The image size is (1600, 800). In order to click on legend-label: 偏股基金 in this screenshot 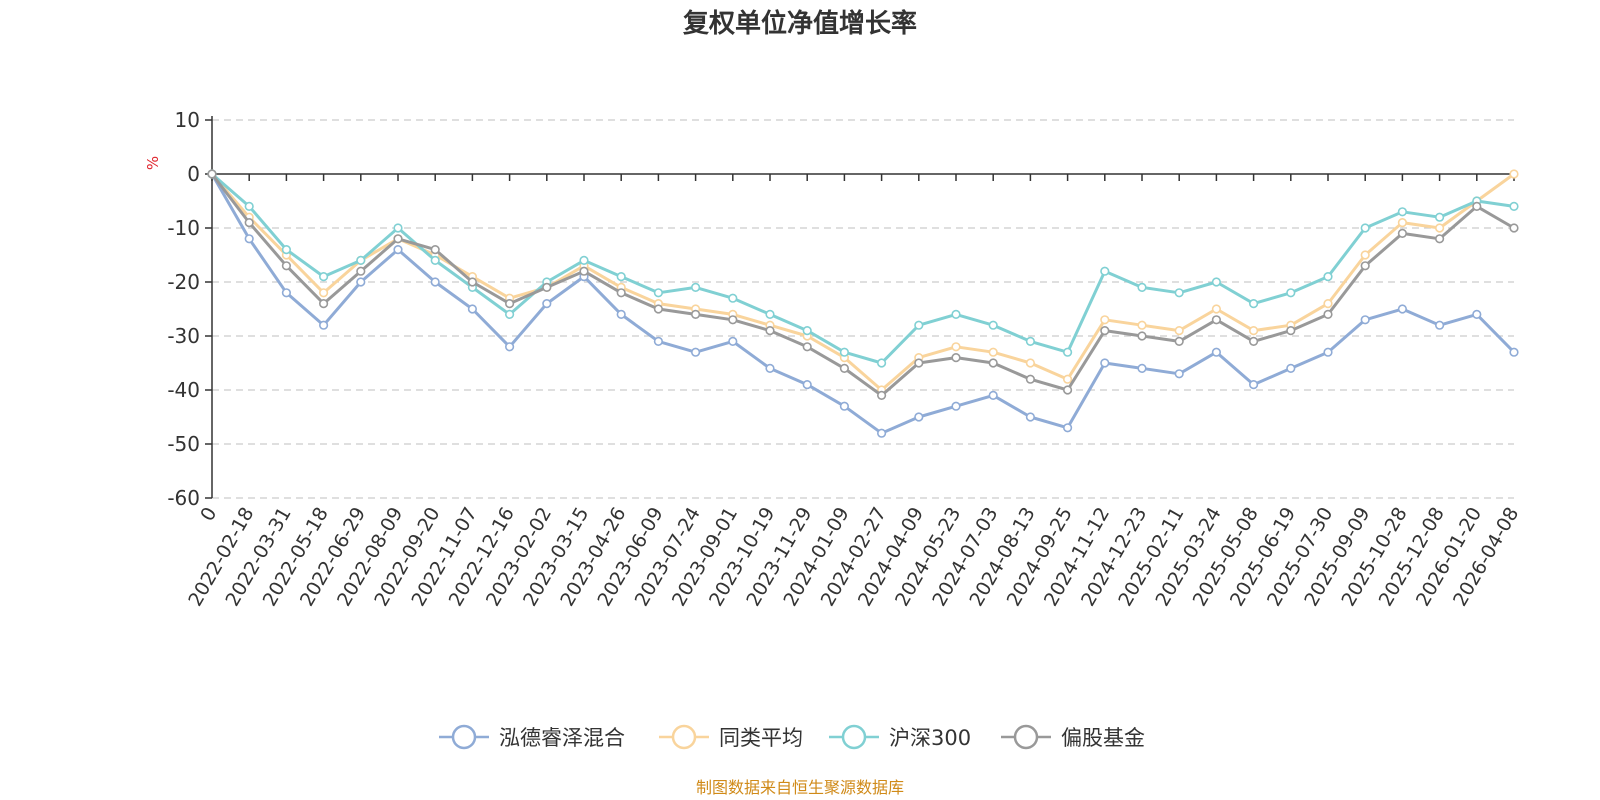, I will do `click(1103, 738)`.